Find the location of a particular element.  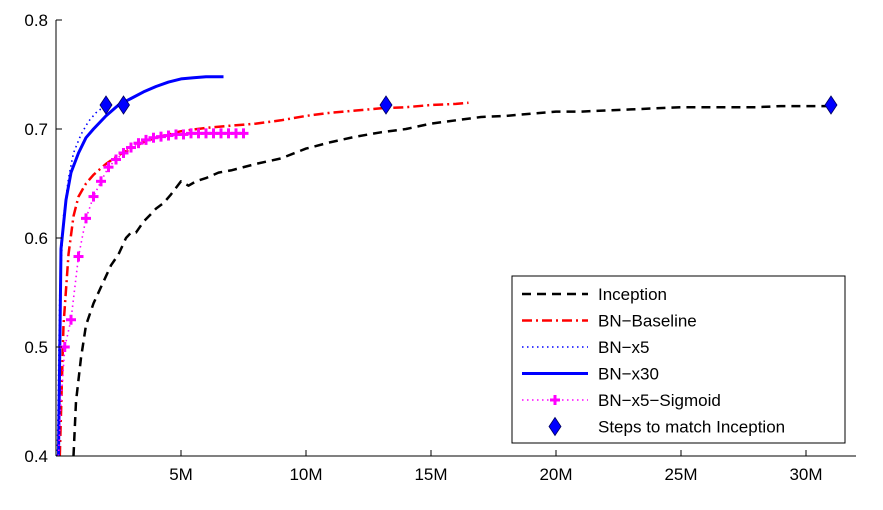

x-tick-label: 30M is located at coordinates (805, 474).